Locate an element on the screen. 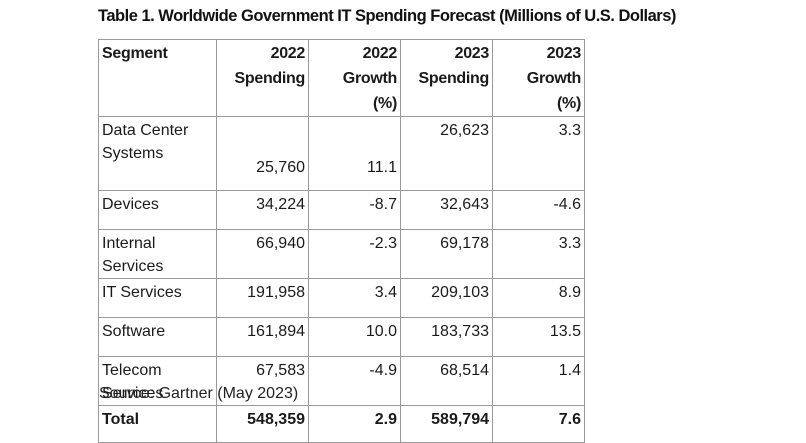 This screenshot has width=806, height=443. table-row: Devices 34,224 -8.7 32,643 -4.6 is located at coordinates (341, 210).